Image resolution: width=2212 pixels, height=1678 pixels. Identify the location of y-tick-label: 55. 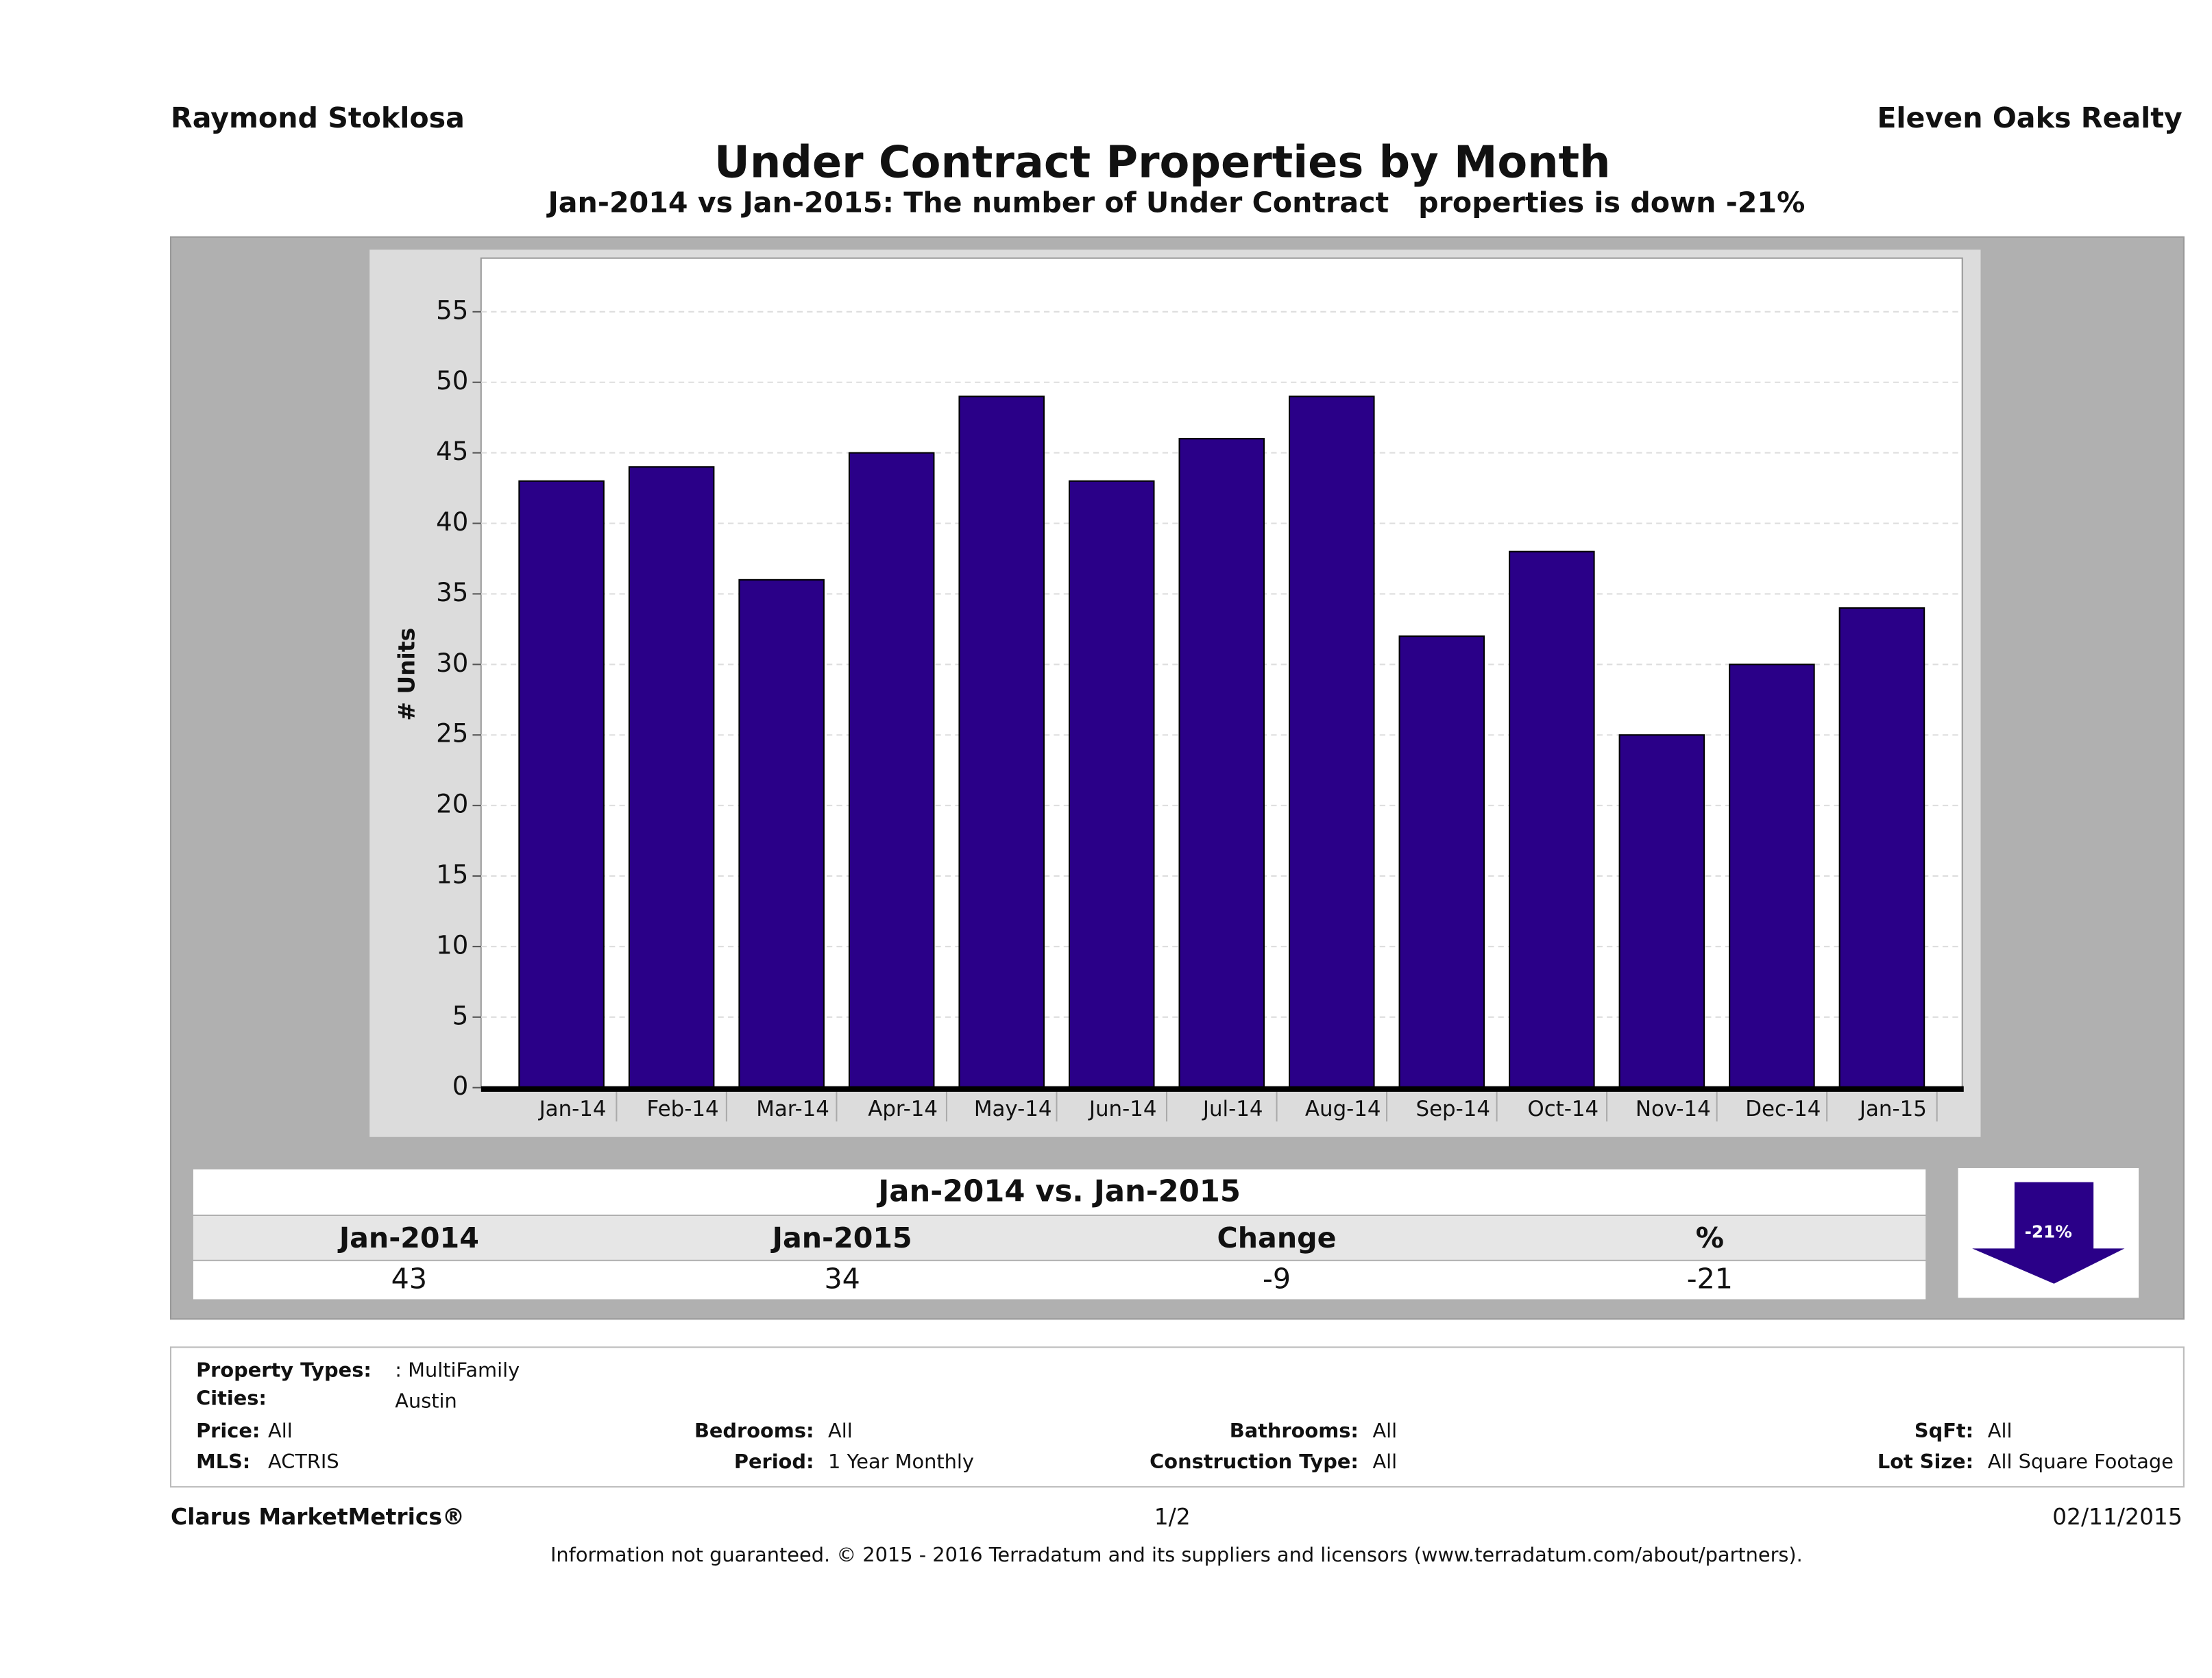
(452, 310).